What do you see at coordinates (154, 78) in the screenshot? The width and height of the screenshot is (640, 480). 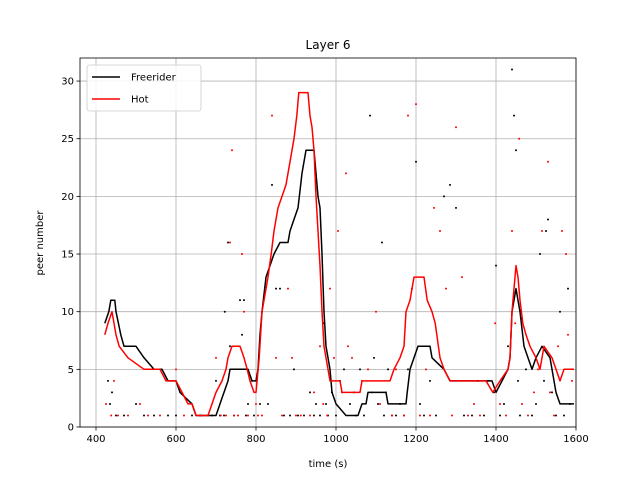 I see `legend-label-freerider: Freerider` at bounding box center [154, 78].